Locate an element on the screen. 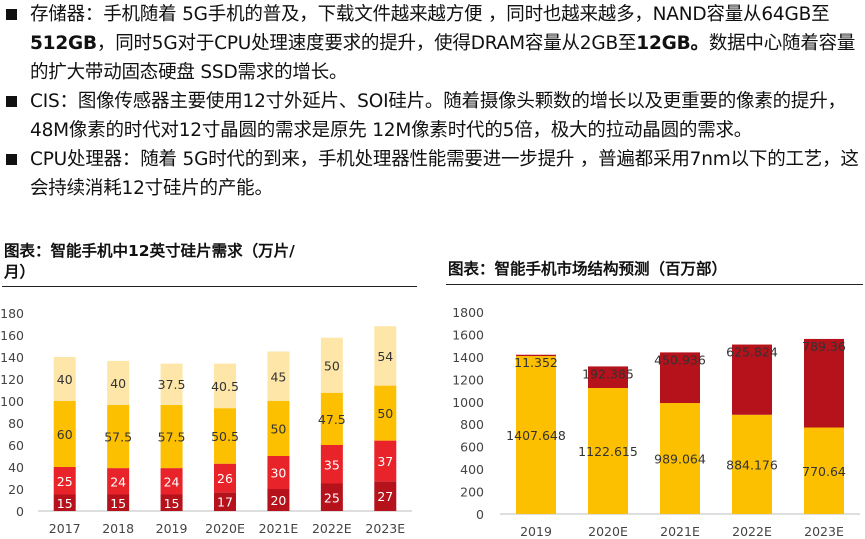  data-label: 60 is located at coordinates (65, 434).